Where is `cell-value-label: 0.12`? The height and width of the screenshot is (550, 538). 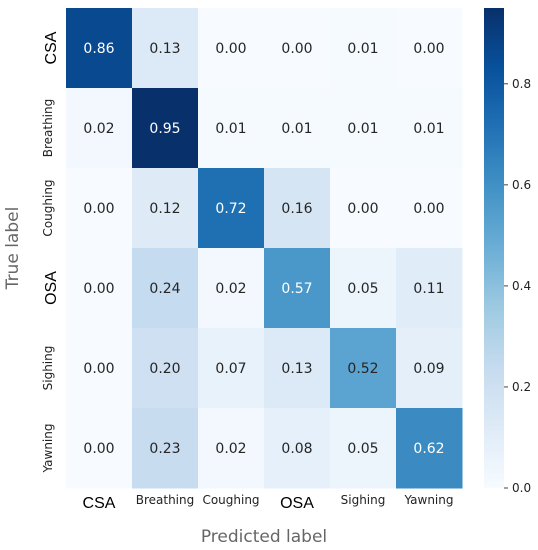 cell-value-label: 0.12 is located at coordinates (164, 209).